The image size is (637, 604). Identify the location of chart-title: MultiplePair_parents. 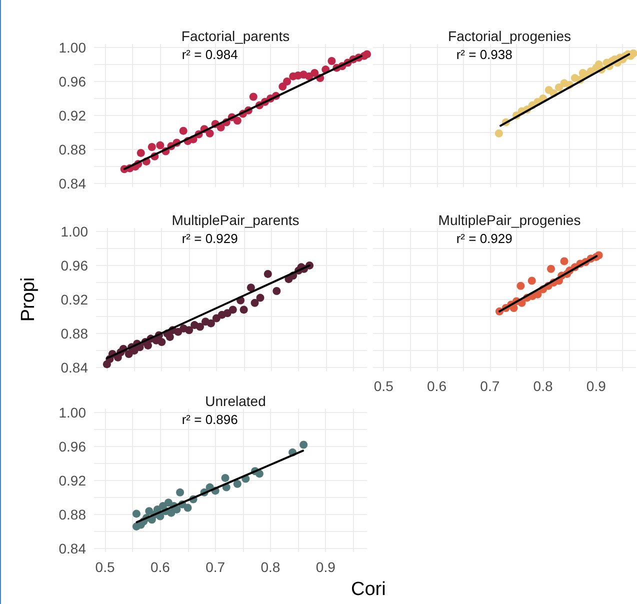
(236, 220).